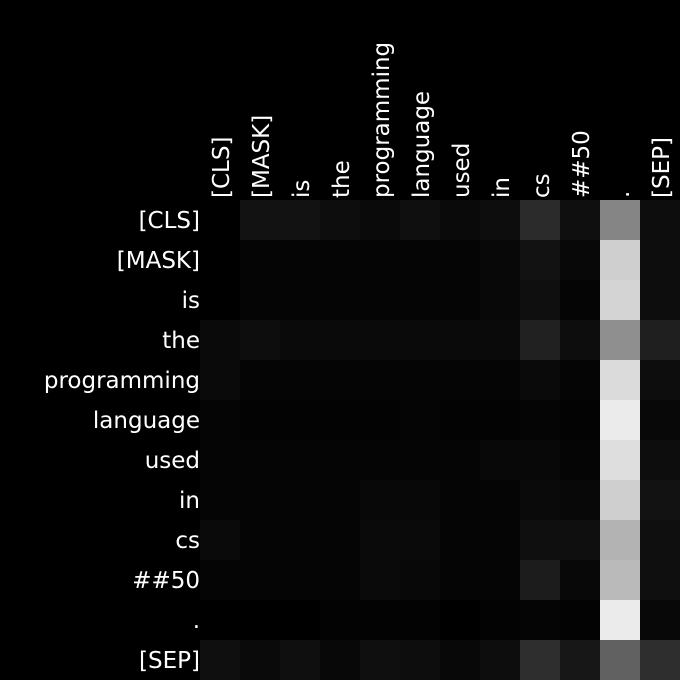 This screenshot has height=680, width=680. Describe the element at coordinates (300, 380) in the screenshot. I see `heatmap-cell-r4-c2` at that location.